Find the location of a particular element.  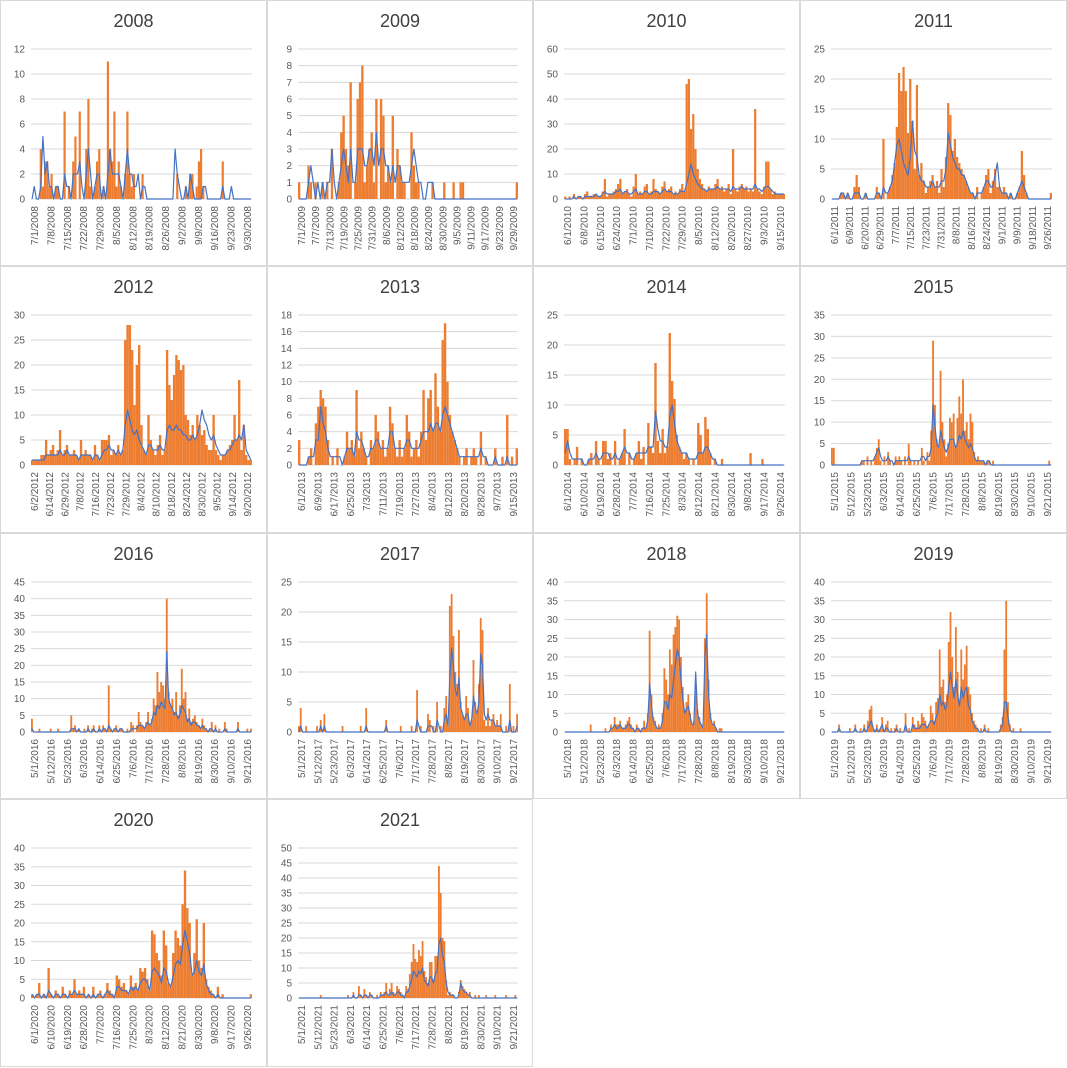

x-tick-label: 8/26/2008 is located at coordinates (166, 228).